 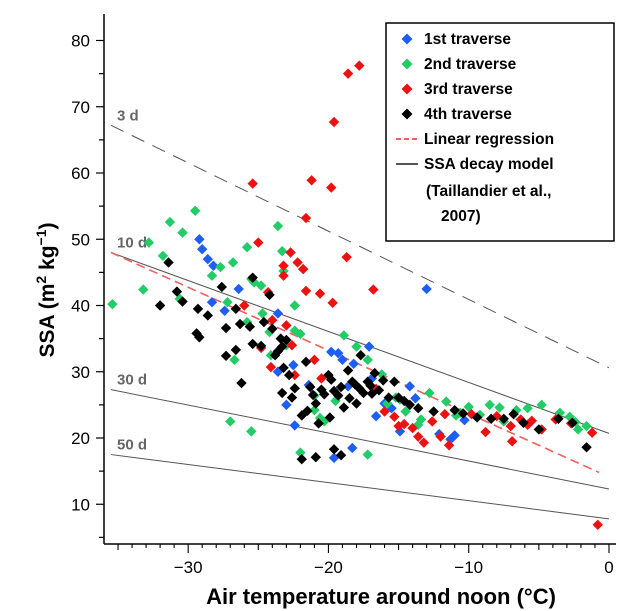 I want to click on y-tick-label-80: 80, so click(x=80, y=41).